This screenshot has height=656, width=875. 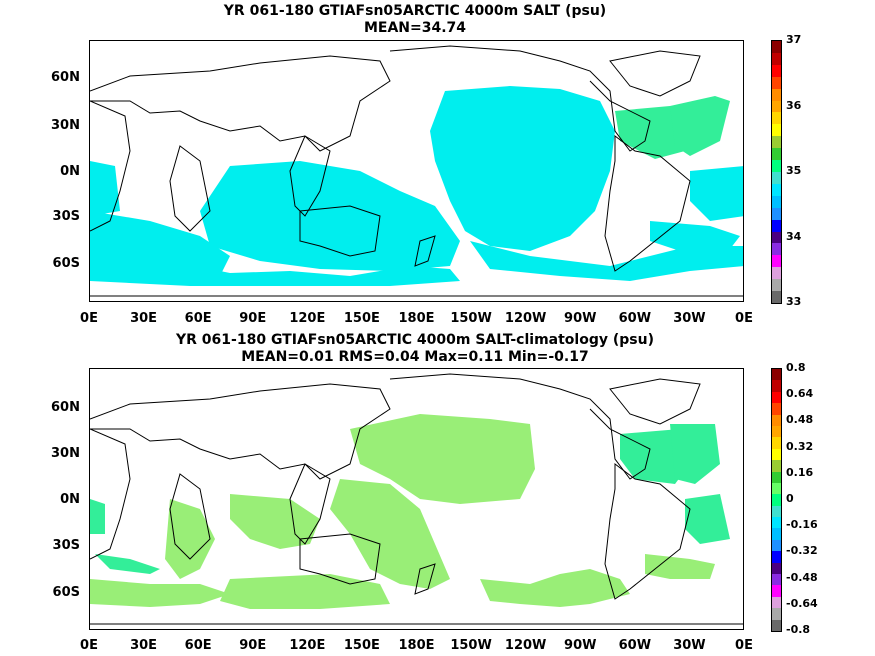 What do you see at coordinates (65, 125) in the screenshot?
I see `panel1-lat-30n: 30N` at bounding box center [65, 125].